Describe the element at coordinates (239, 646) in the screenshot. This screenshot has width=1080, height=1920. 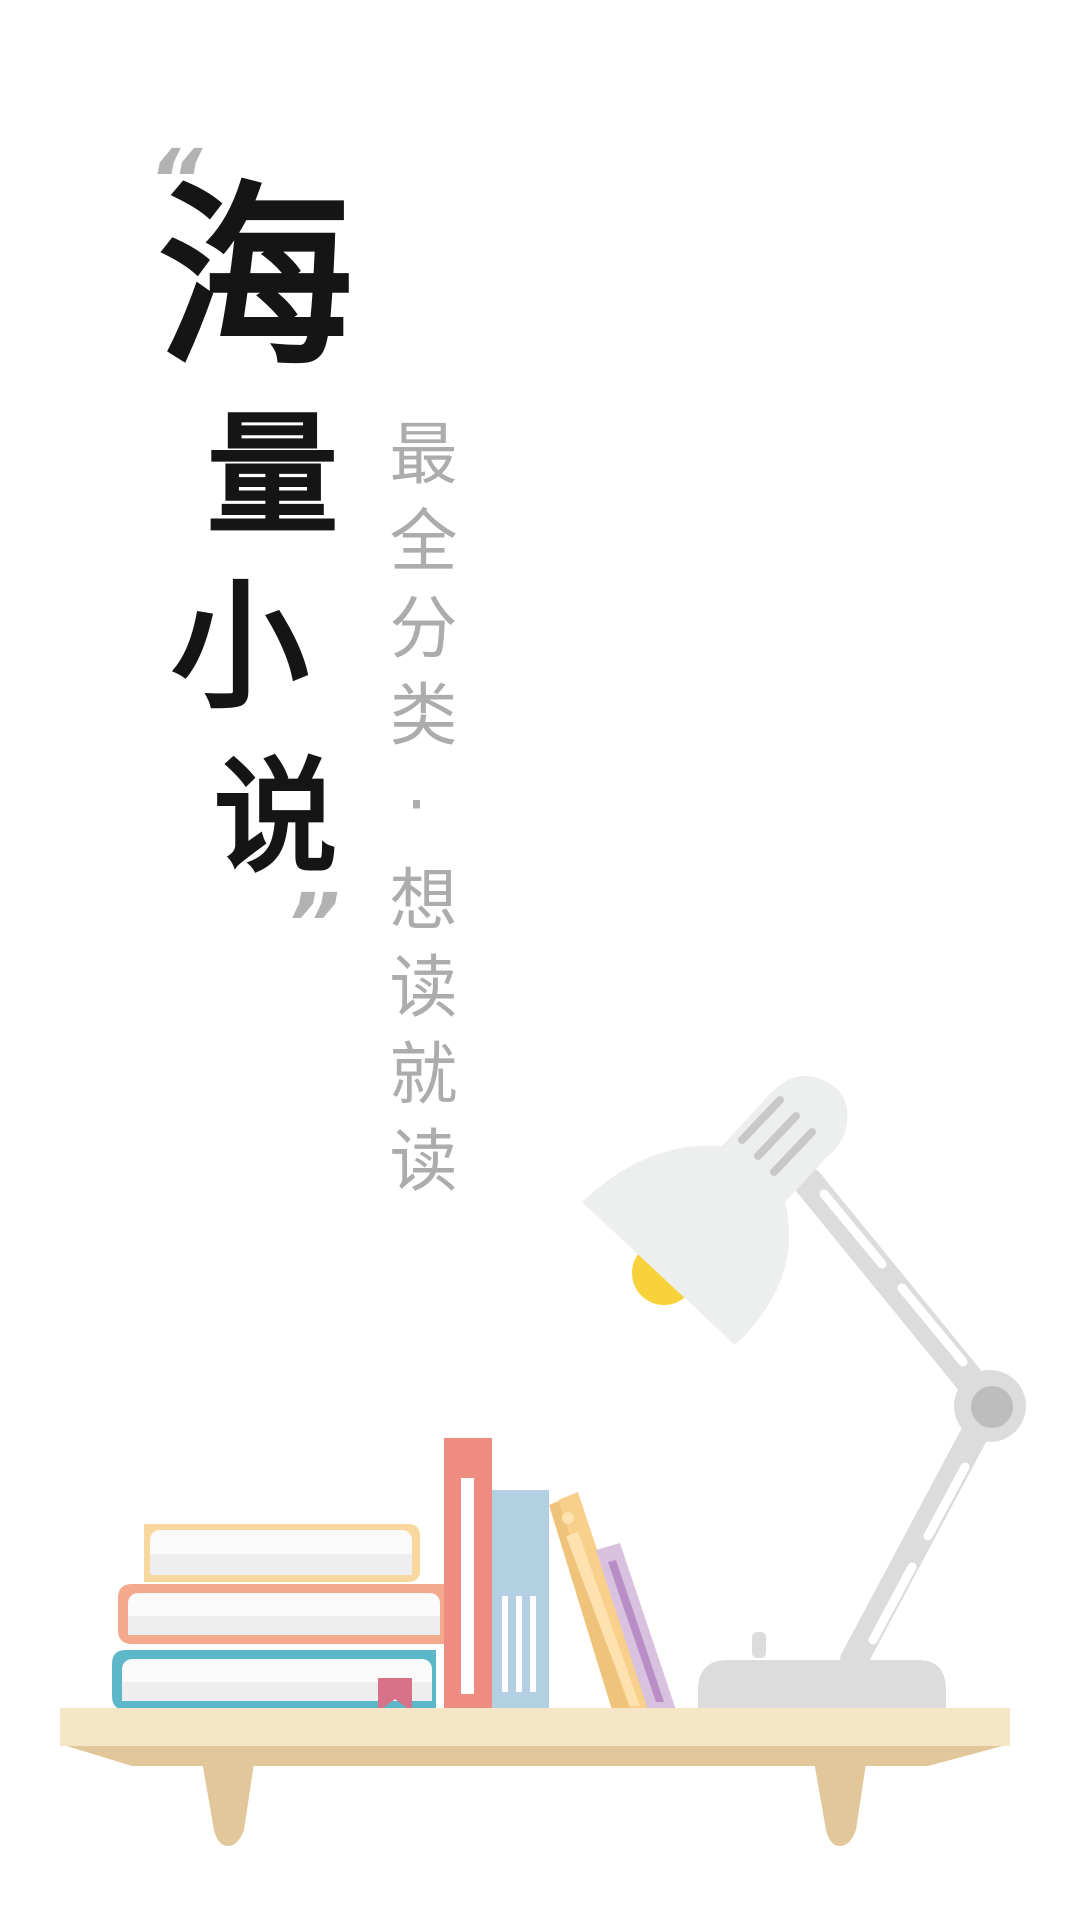
I see `title-char-3: 小` at that location.